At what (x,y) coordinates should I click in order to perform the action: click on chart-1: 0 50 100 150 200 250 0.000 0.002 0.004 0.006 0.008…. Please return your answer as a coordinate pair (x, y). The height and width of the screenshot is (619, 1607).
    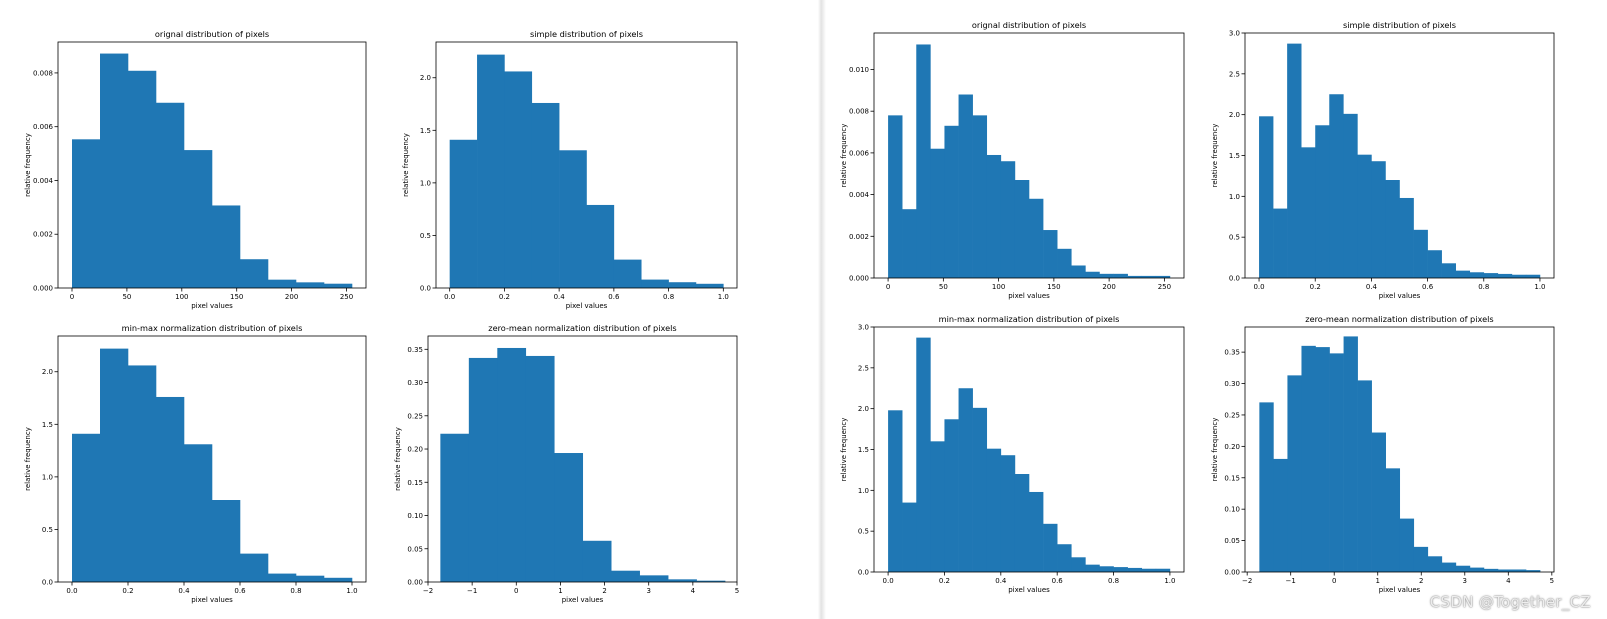
    Looking at the image, I should click on (195, 169).